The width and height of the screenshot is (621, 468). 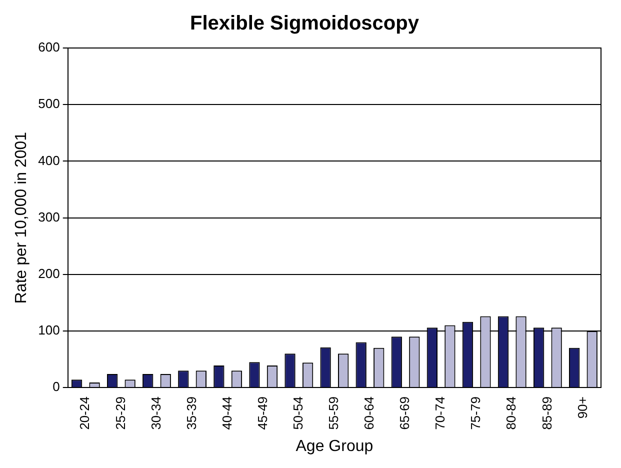 What do you see at coordinates (582, 407) in the screenshot?
I see `x-tick-label: 90+` at bounding box center [582, 407].